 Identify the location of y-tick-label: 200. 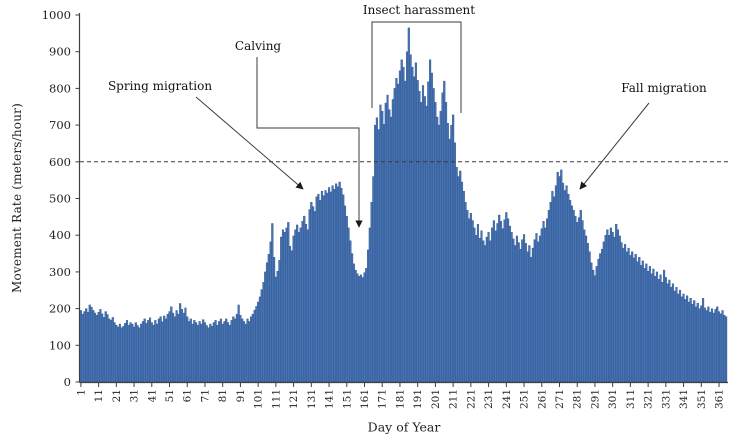
(60, 309).